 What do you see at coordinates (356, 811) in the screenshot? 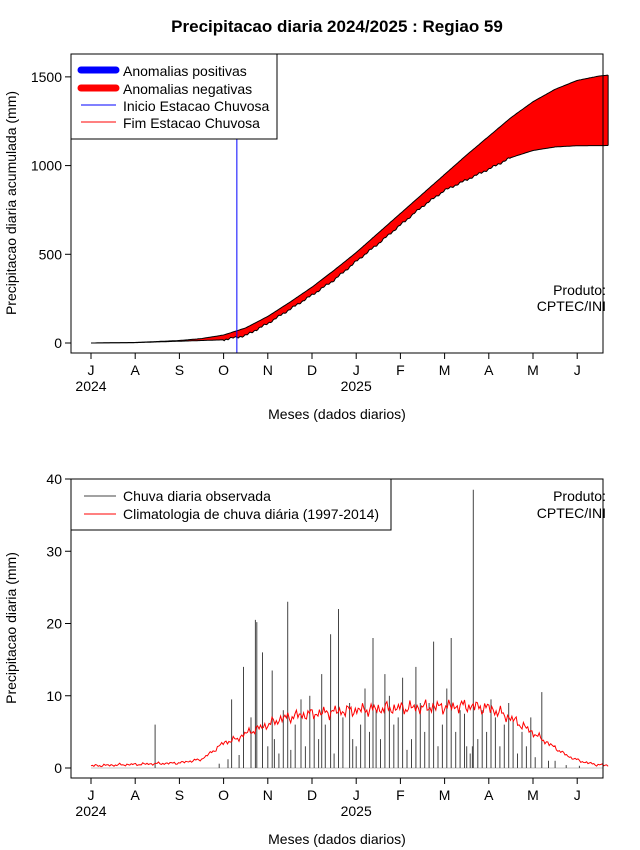
I see `bottom-year-label: 2025` at bounding box center [356, 811].